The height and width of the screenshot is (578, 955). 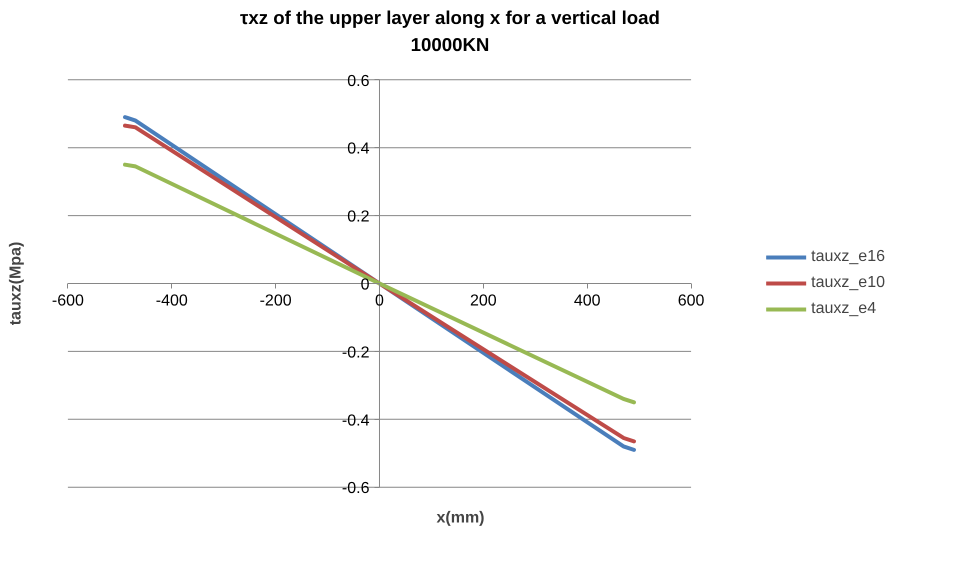 What do you see at coordinates (68, 301) in the screenshot?
I see `x-tick-label: -600` at bounding box center [68, 301].